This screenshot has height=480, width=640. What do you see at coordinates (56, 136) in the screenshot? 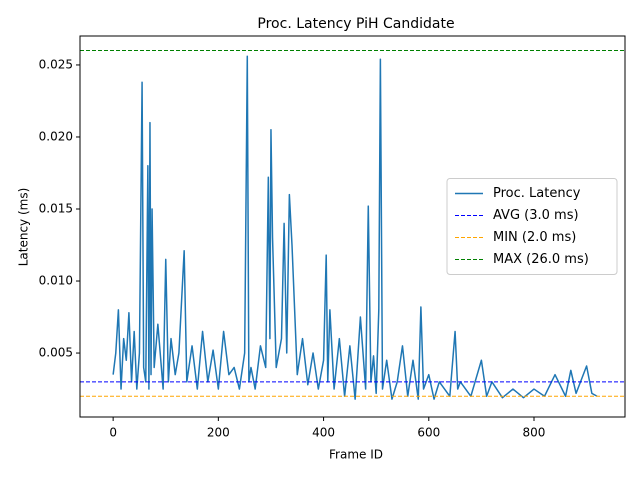
I see `y-tick-label: 0.020` at bounding box center [56, 136].